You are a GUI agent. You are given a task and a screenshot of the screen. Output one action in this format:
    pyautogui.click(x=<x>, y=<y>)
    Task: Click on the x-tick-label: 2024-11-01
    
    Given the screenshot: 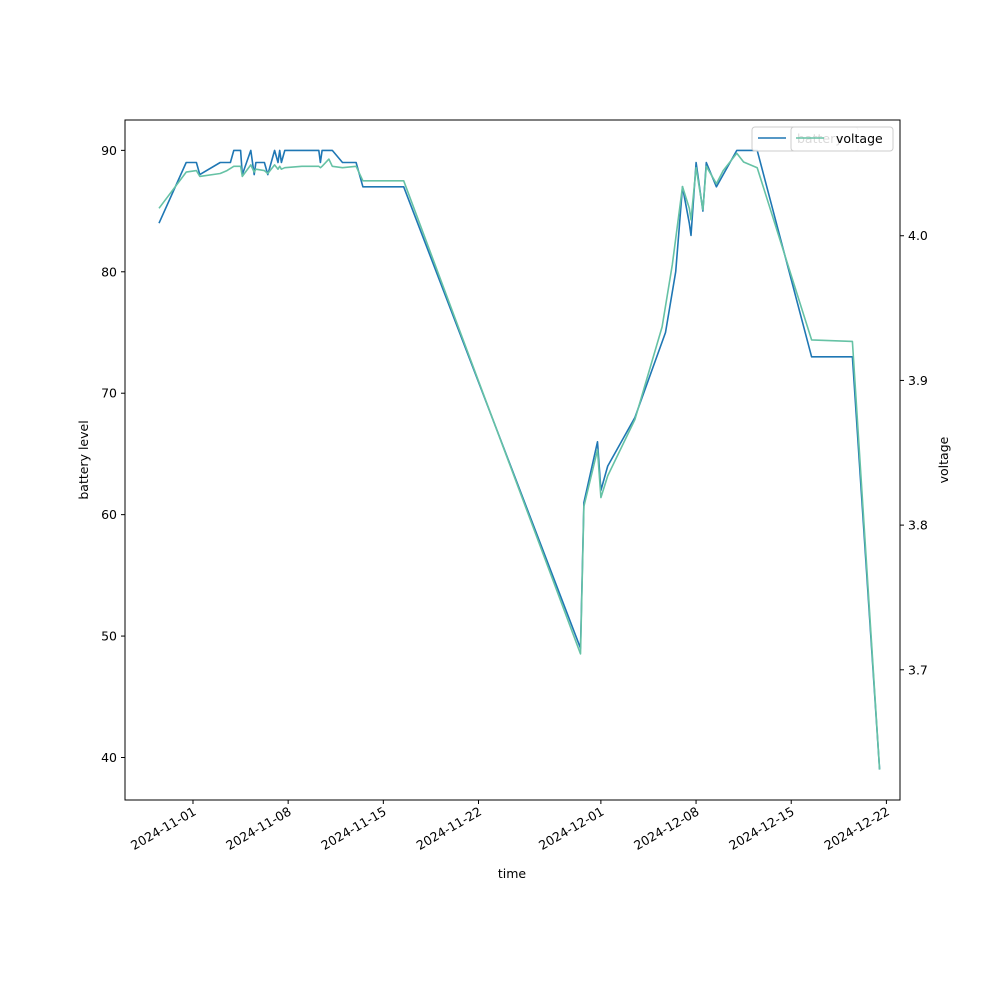 What is the action you would take?
    pyautogui.click(x=163, y=828)
    